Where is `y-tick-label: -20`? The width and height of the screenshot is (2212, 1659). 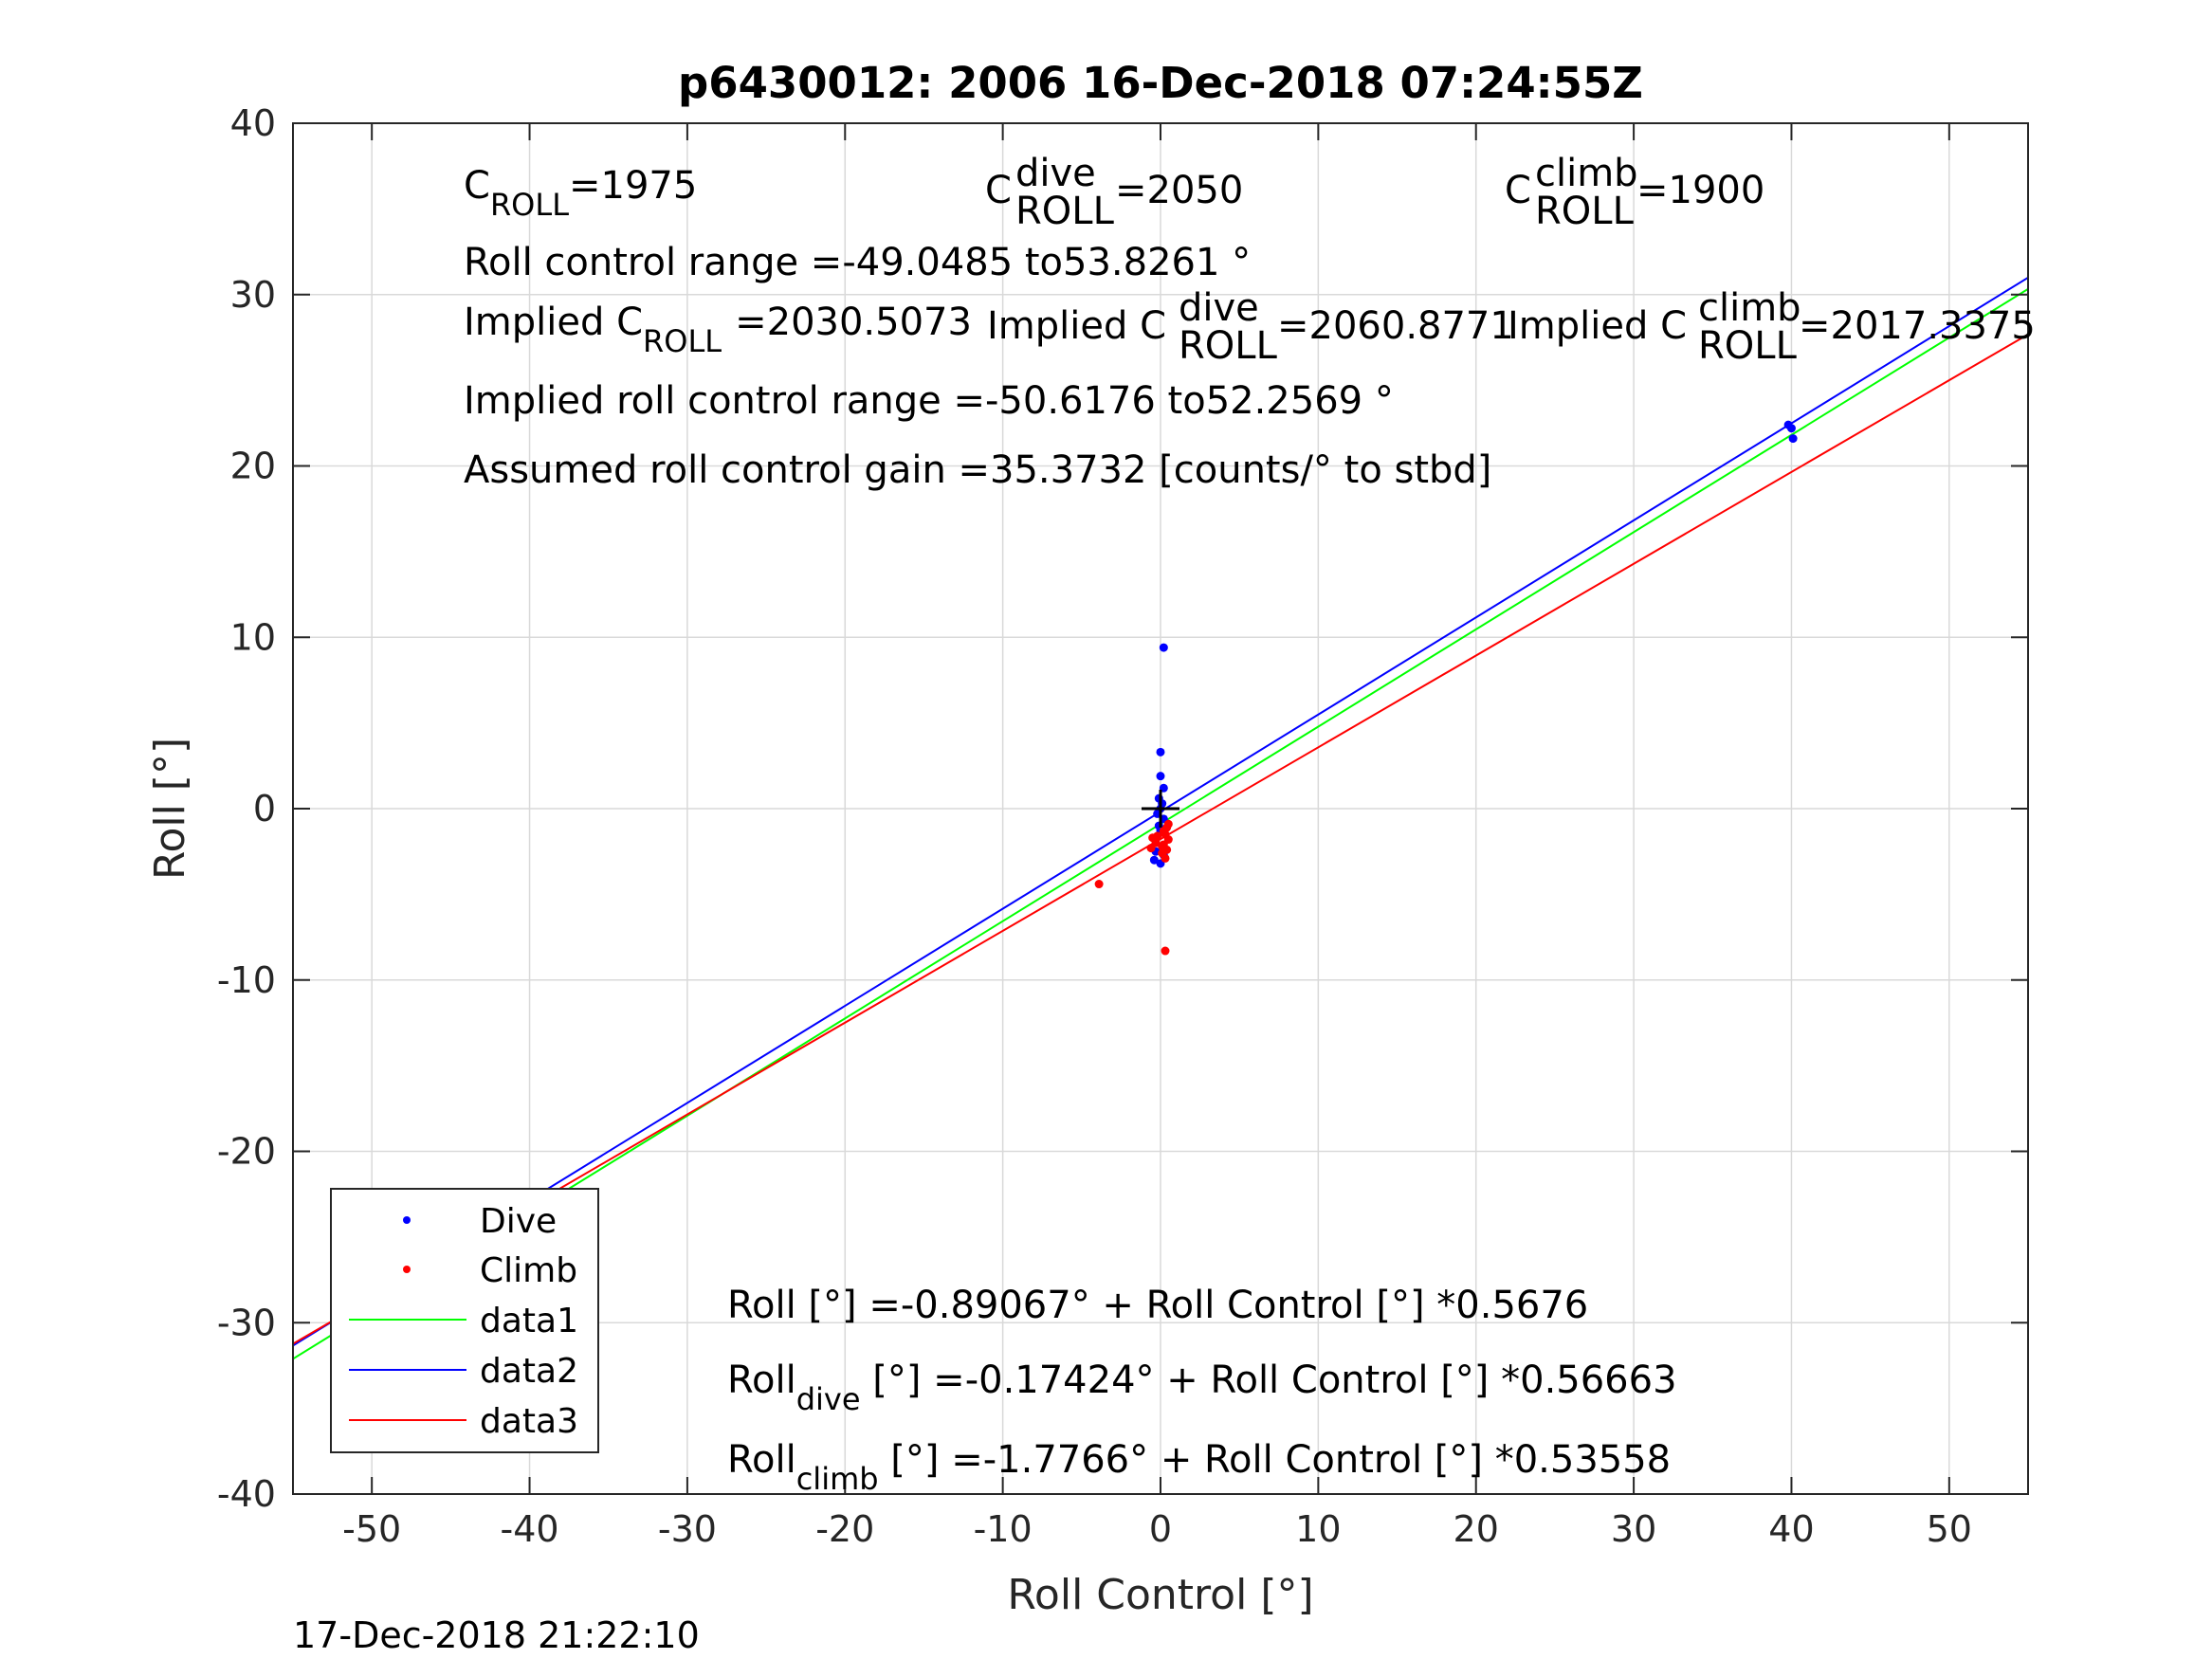 y-tick-label: -20 is located at coordinates (246, 1152).